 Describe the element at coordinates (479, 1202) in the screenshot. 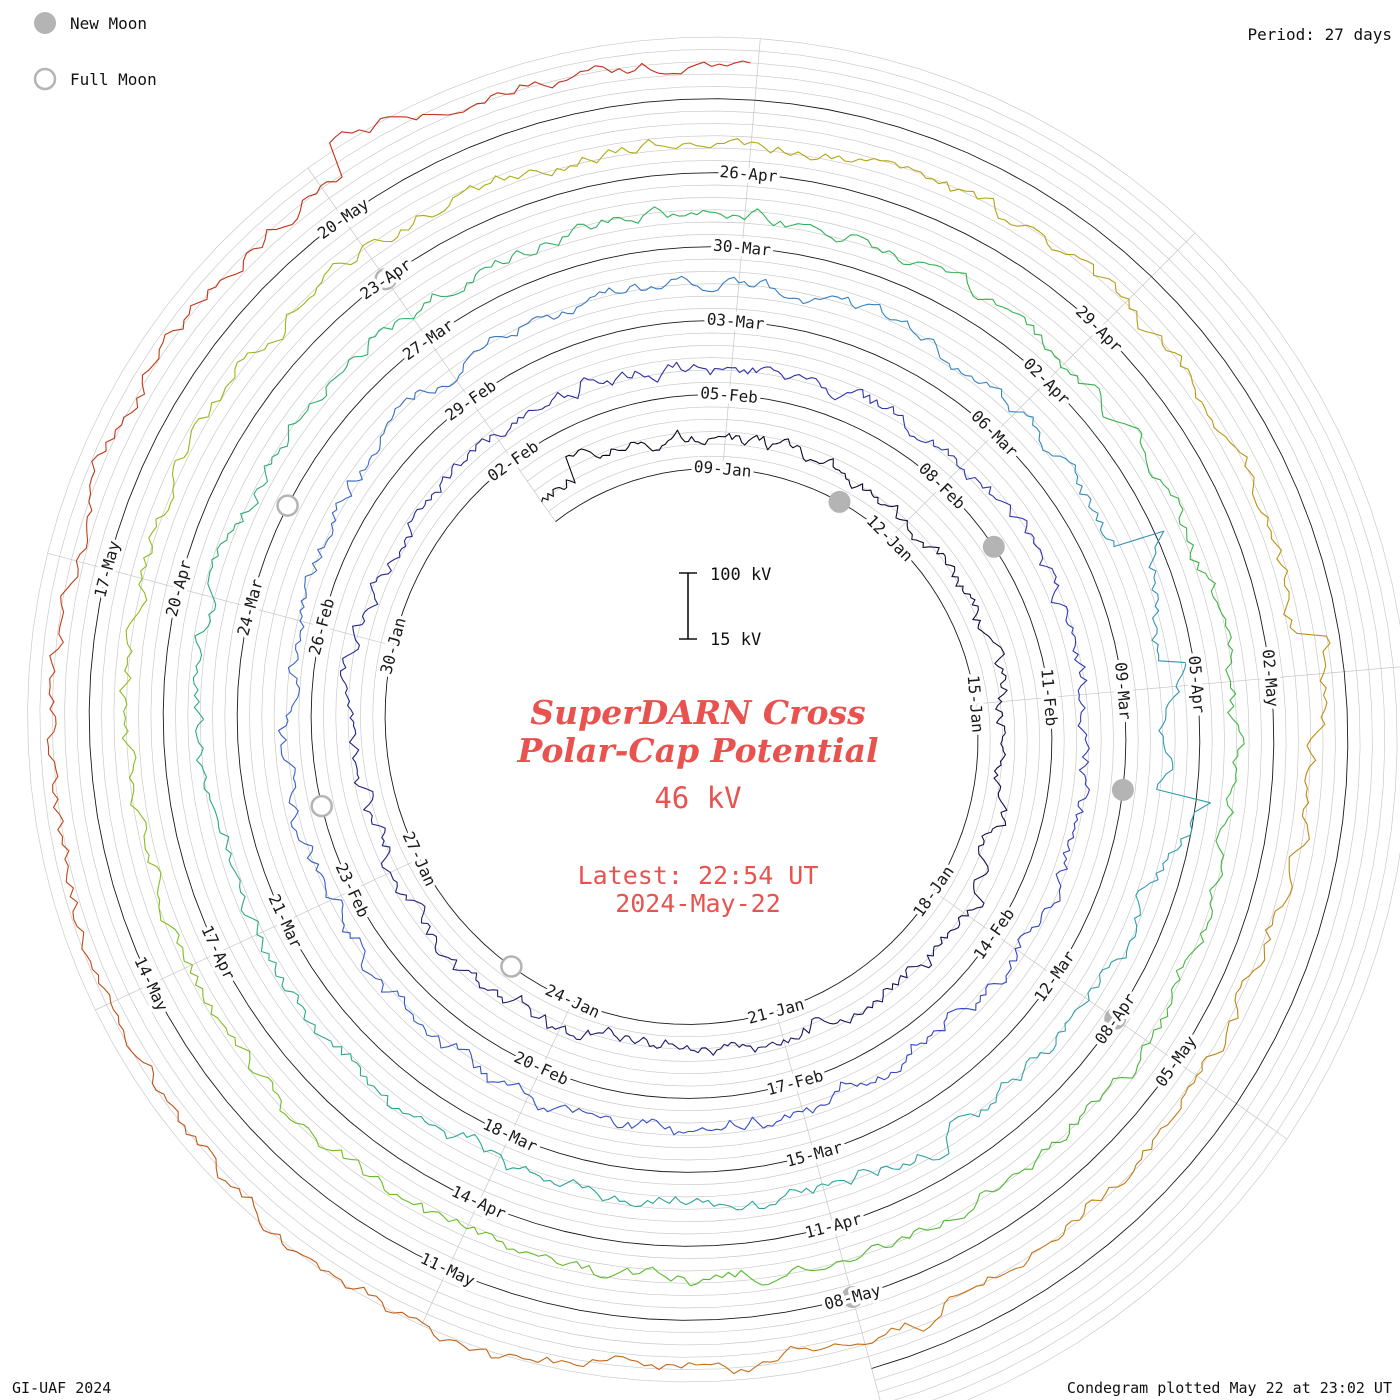

I see `date-label: 14-Apr` at that location.